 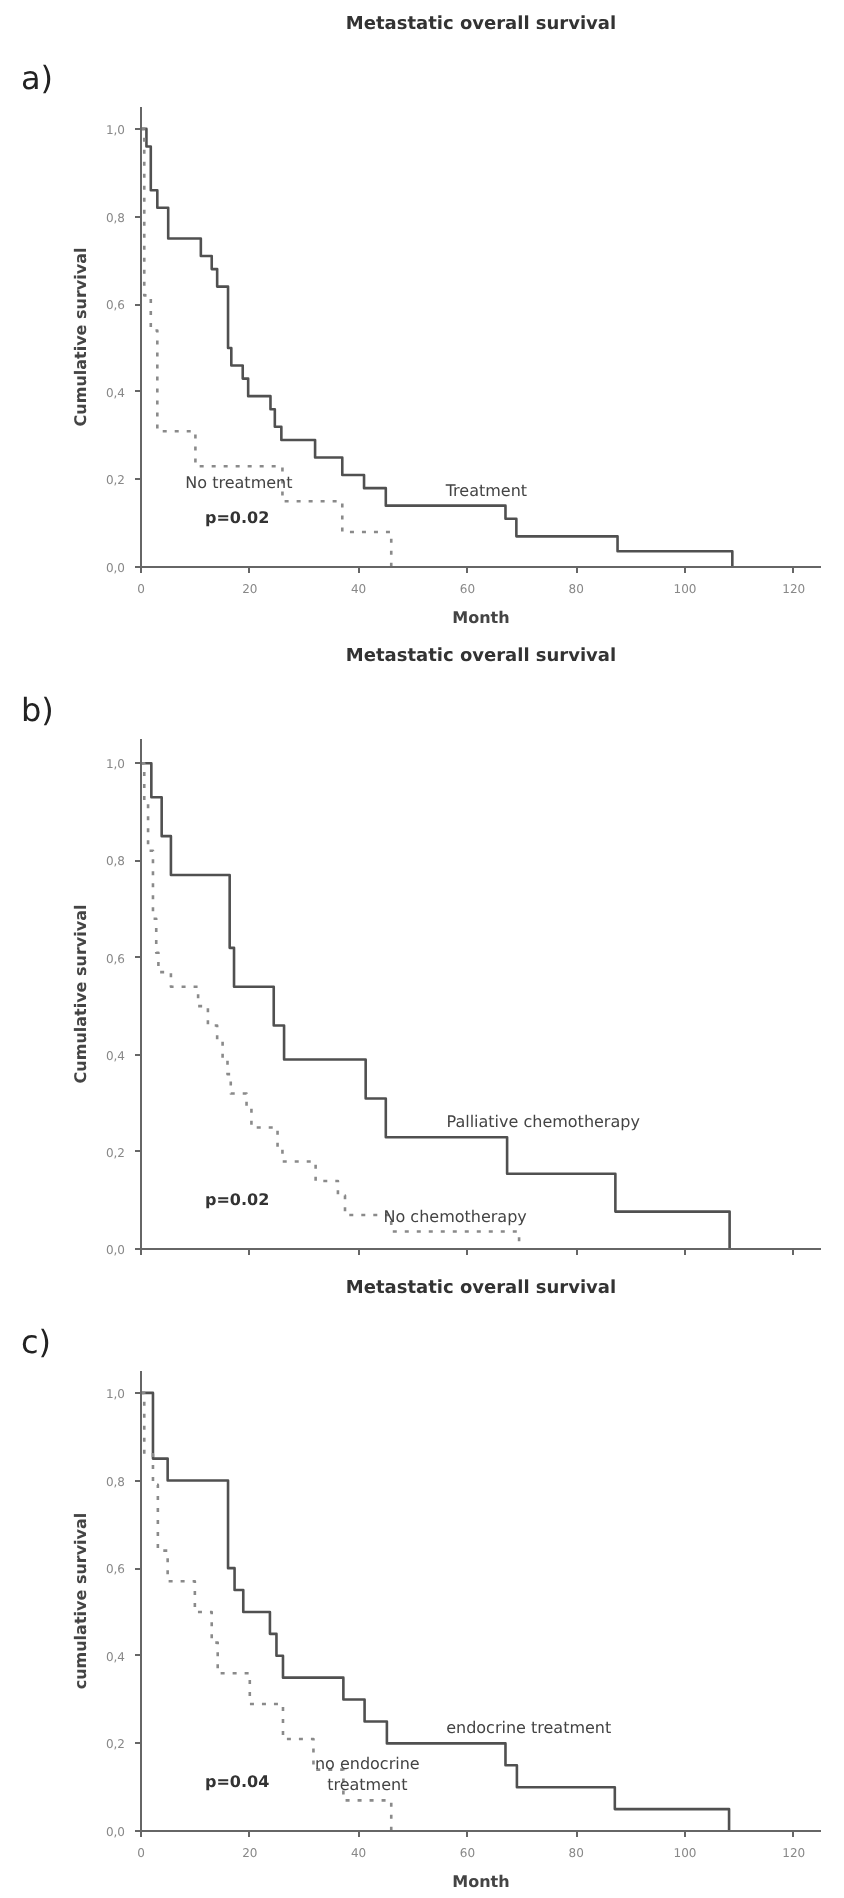 I want to click on series-label: no endocrine treatment, so click(x=367, y=1774).